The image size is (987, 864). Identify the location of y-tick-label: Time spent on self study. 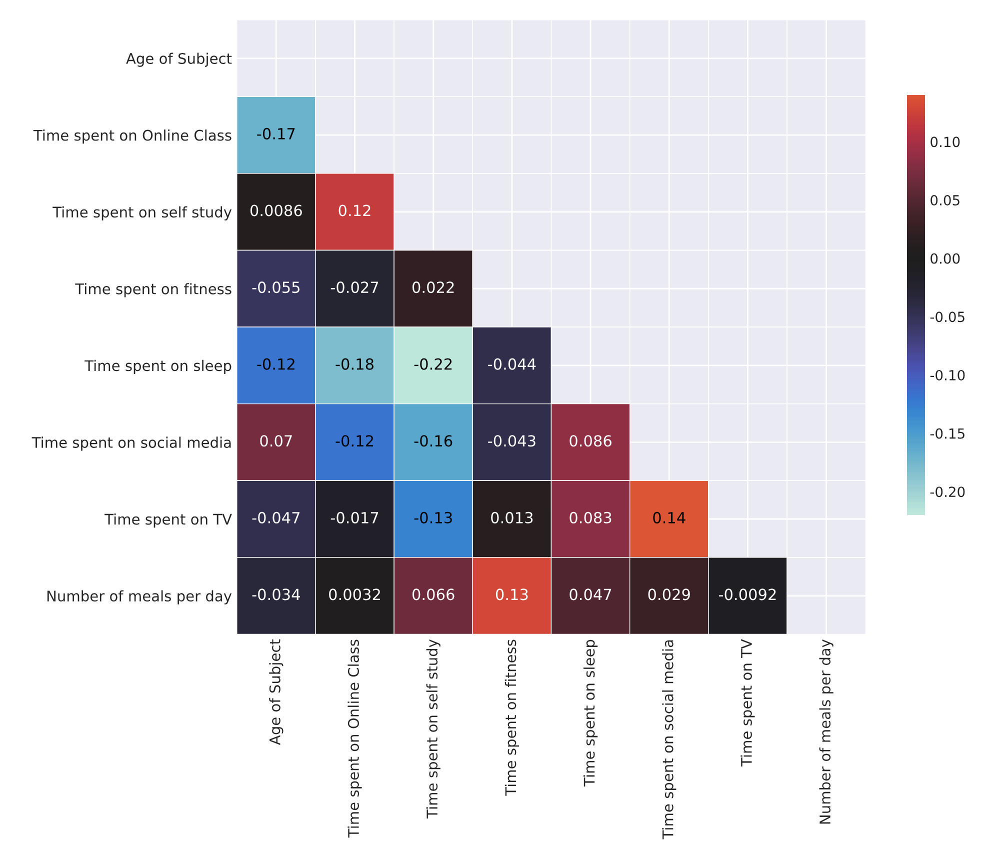
(142, 213).